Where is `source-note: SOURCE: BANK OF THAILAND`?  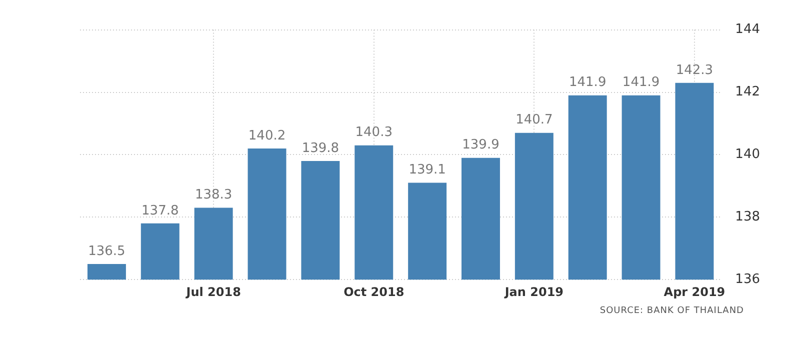
source-note: SOURCE: BANK OF THAILAND is located at coordinates (671, 311).